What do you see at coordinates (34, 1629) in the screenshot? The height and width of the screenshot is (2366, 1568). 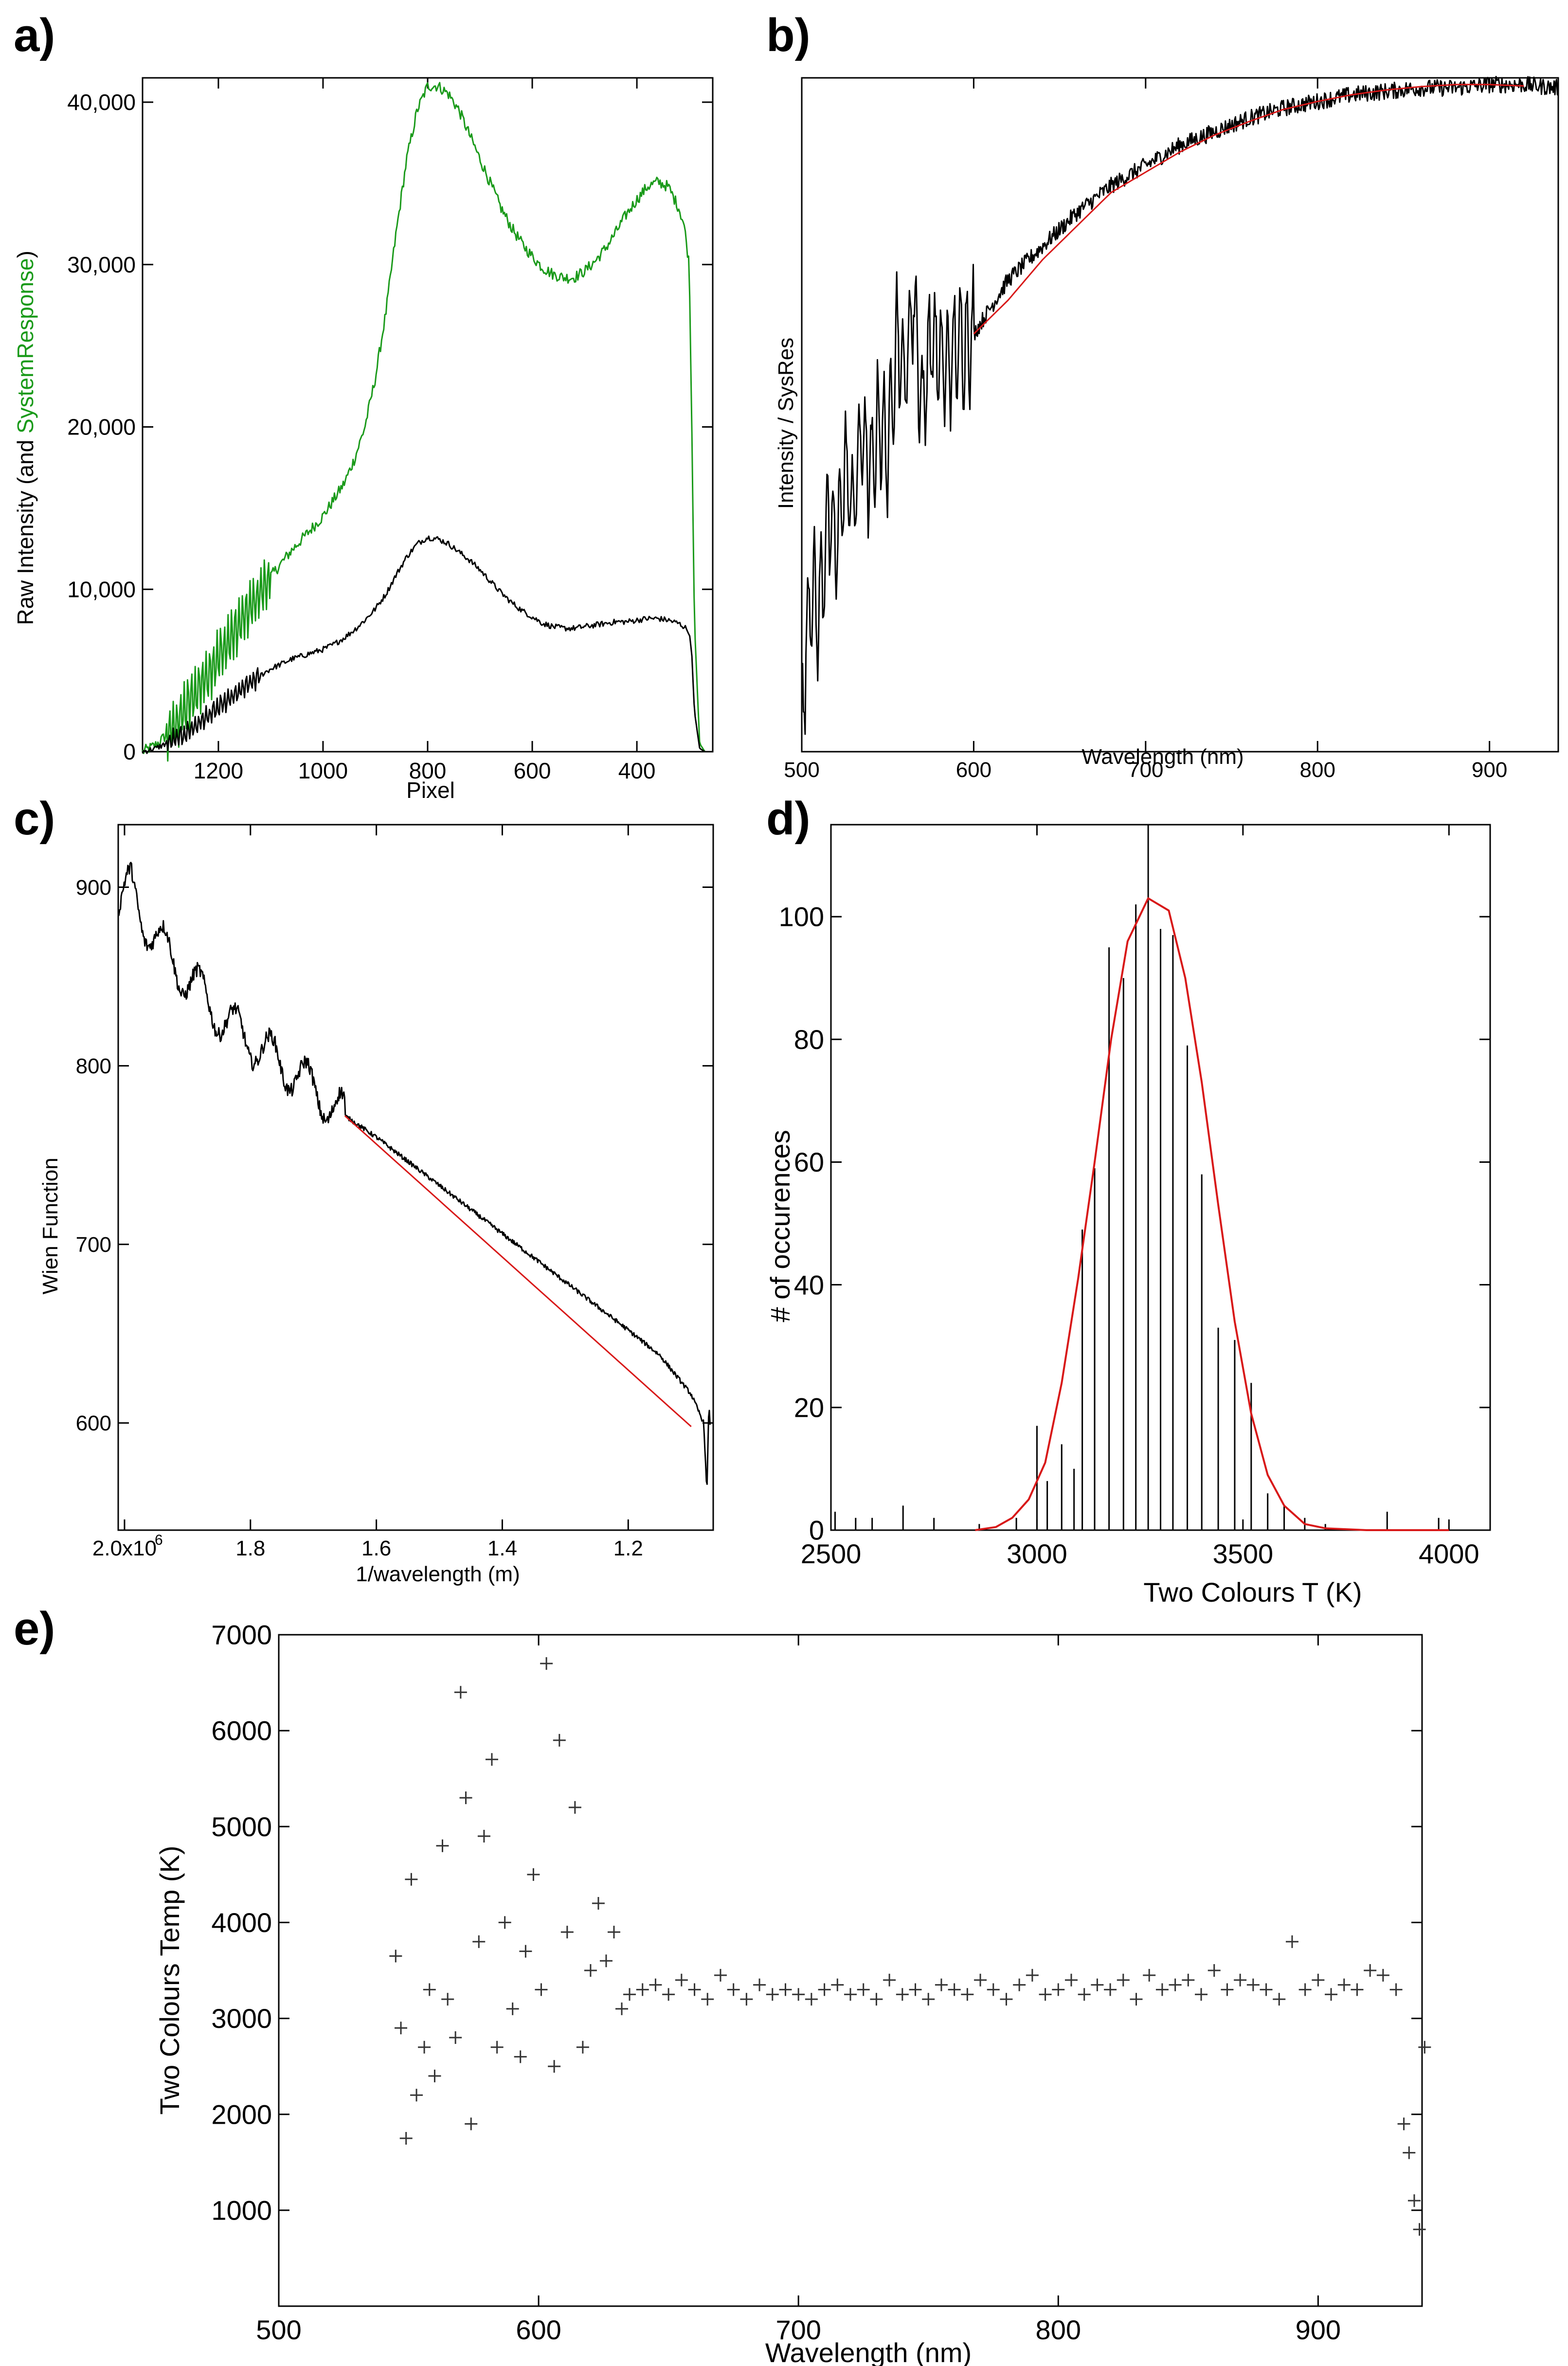 I see `panel-label-e: e)` at bounding box center [34, 1629].